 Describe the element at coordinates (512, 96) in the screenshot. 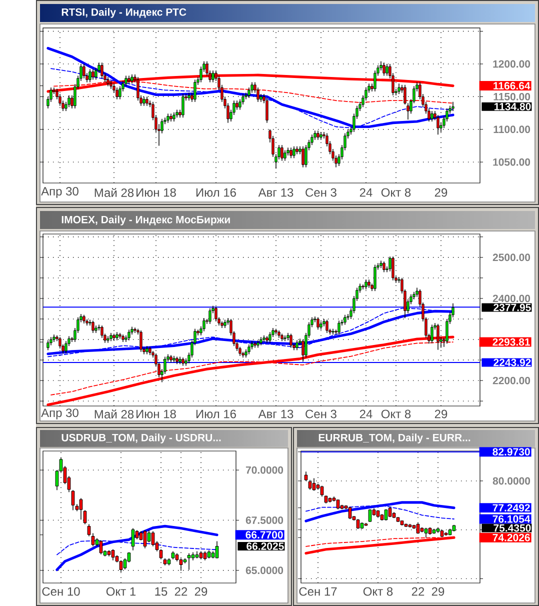

I see `y-tick-label: 1150.00` at that location.